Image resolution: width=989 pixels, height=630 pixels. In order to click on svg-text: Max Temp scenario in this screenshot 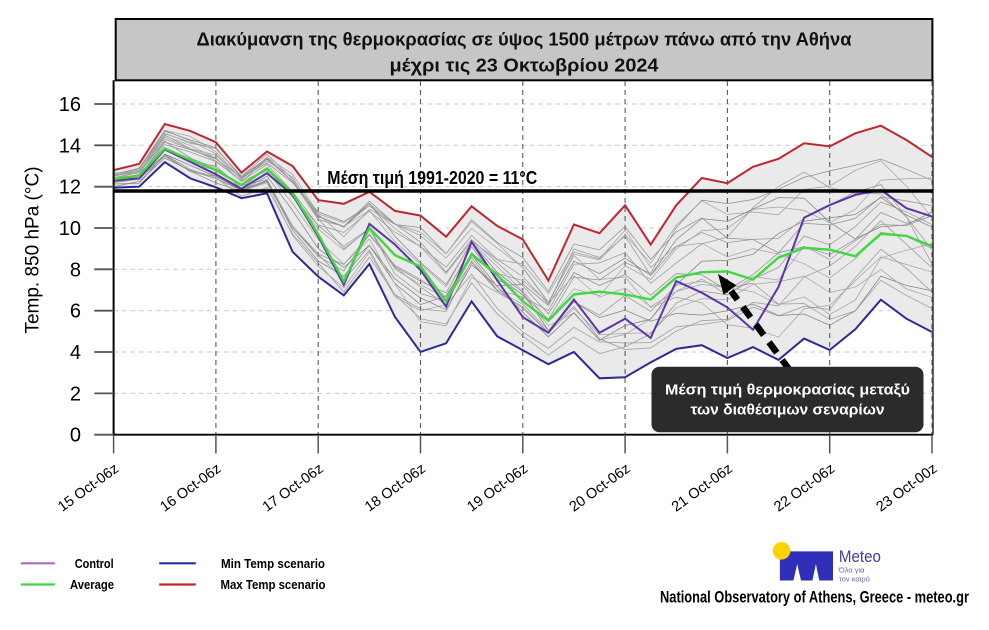, I will do `click(273, 585)`.